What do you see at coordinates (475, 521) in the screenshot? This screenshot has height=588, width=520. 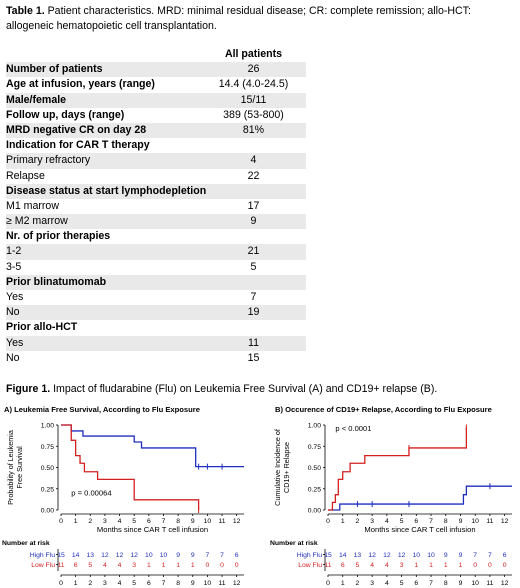 I see `x-tick-label: 10` at bounding box center [475, 521].